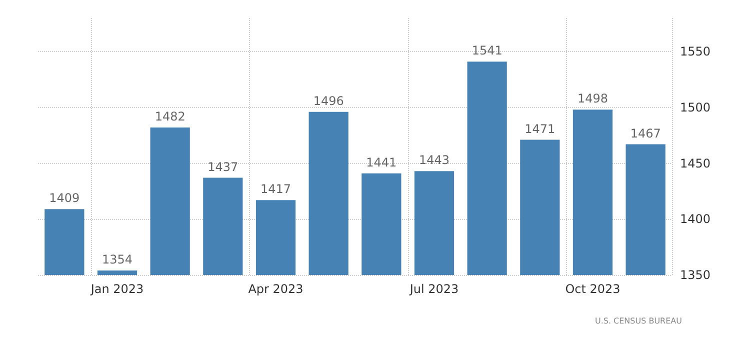 The height and width of the screenshot is (349, 750). I want to click on data-label: 1471, so click(540, 129).